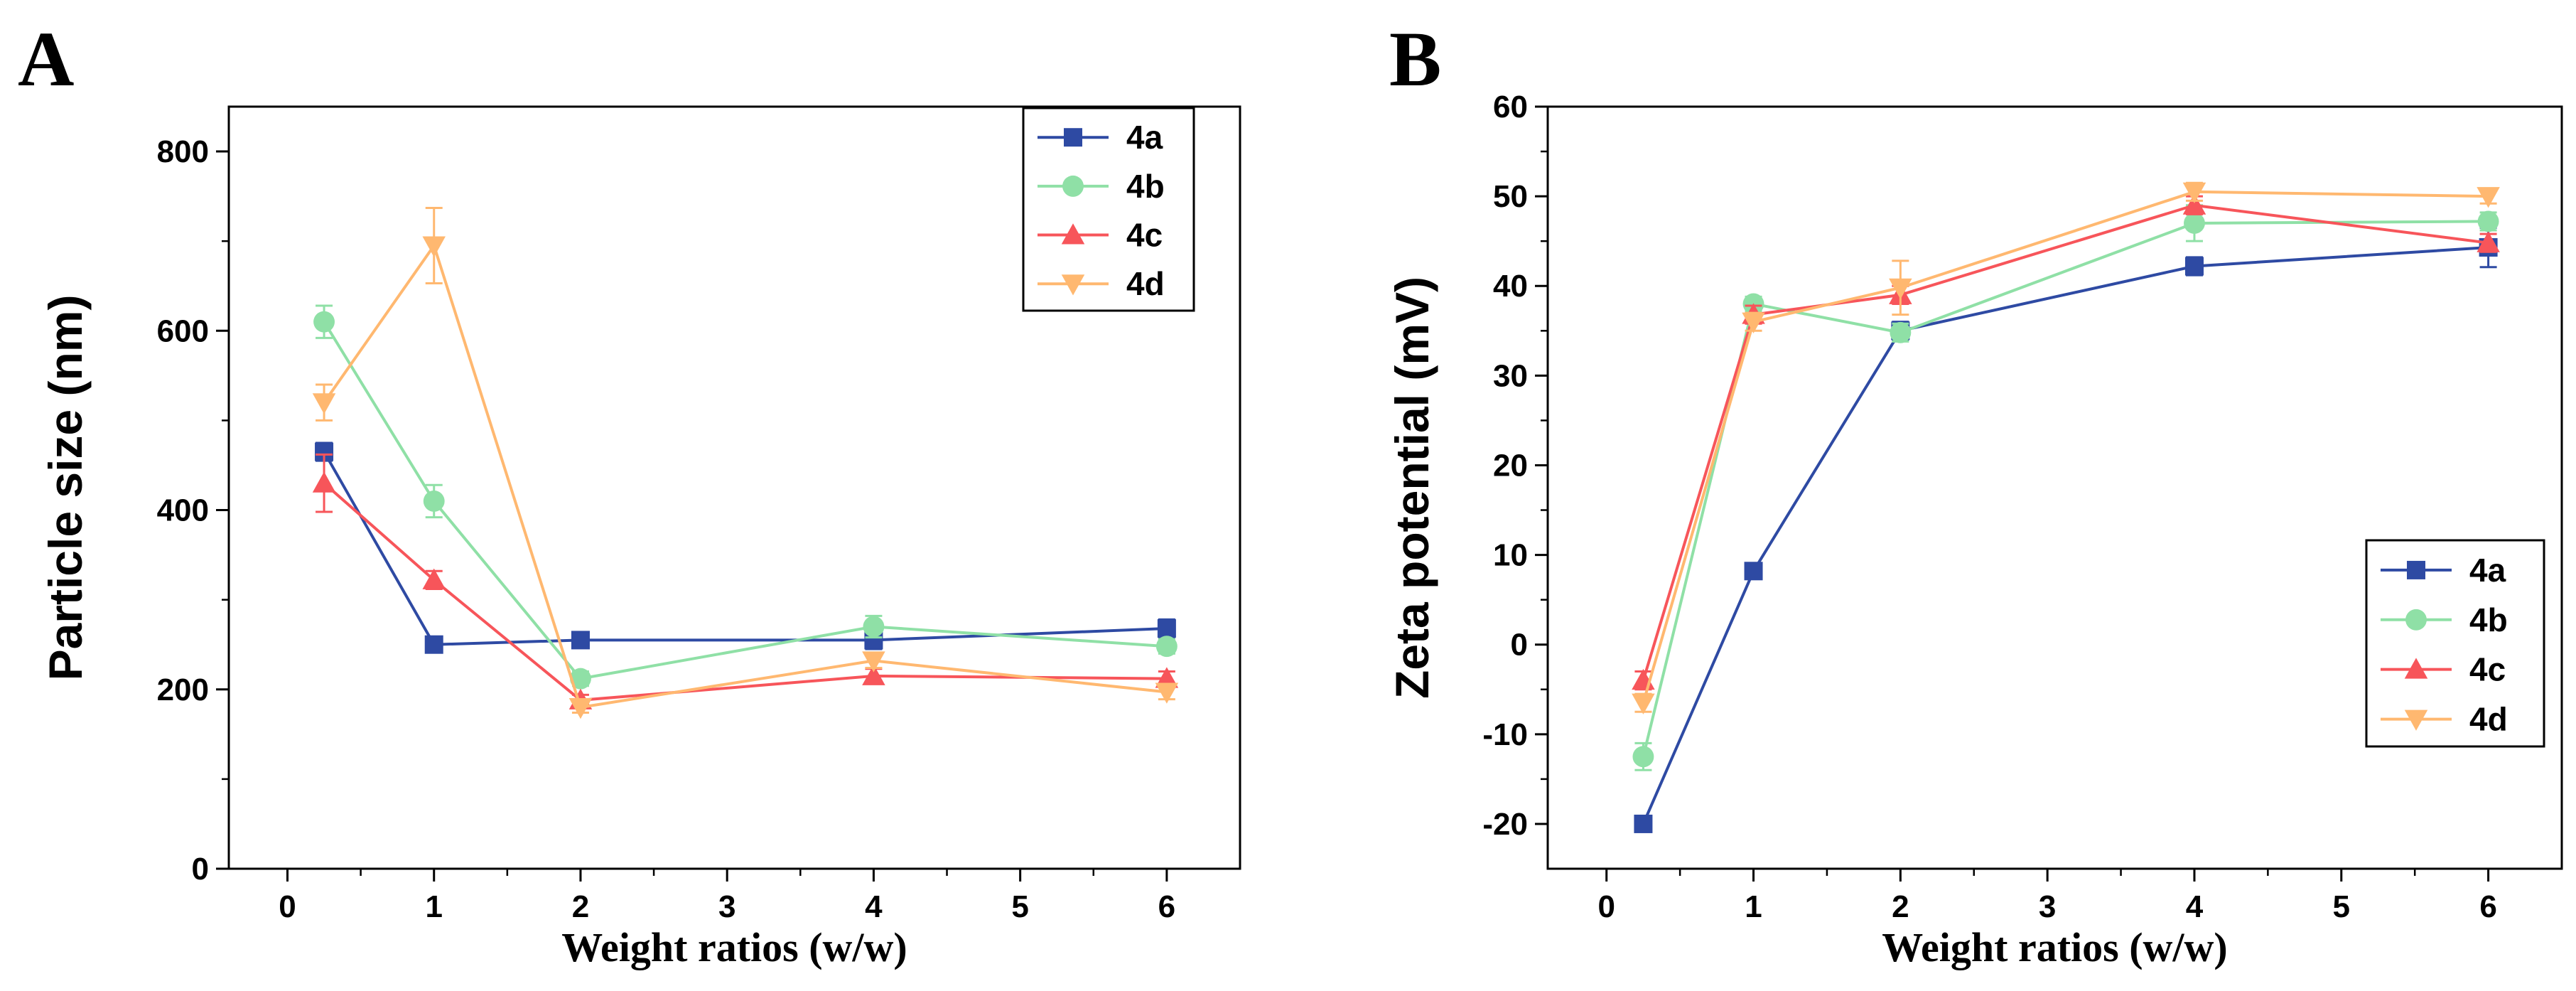 The image size is (2576, 991). What do you see at coordinates (1510, 196) in the screenshot?
I see `y-tick-label: 50` at bounding box center [1510, 196].